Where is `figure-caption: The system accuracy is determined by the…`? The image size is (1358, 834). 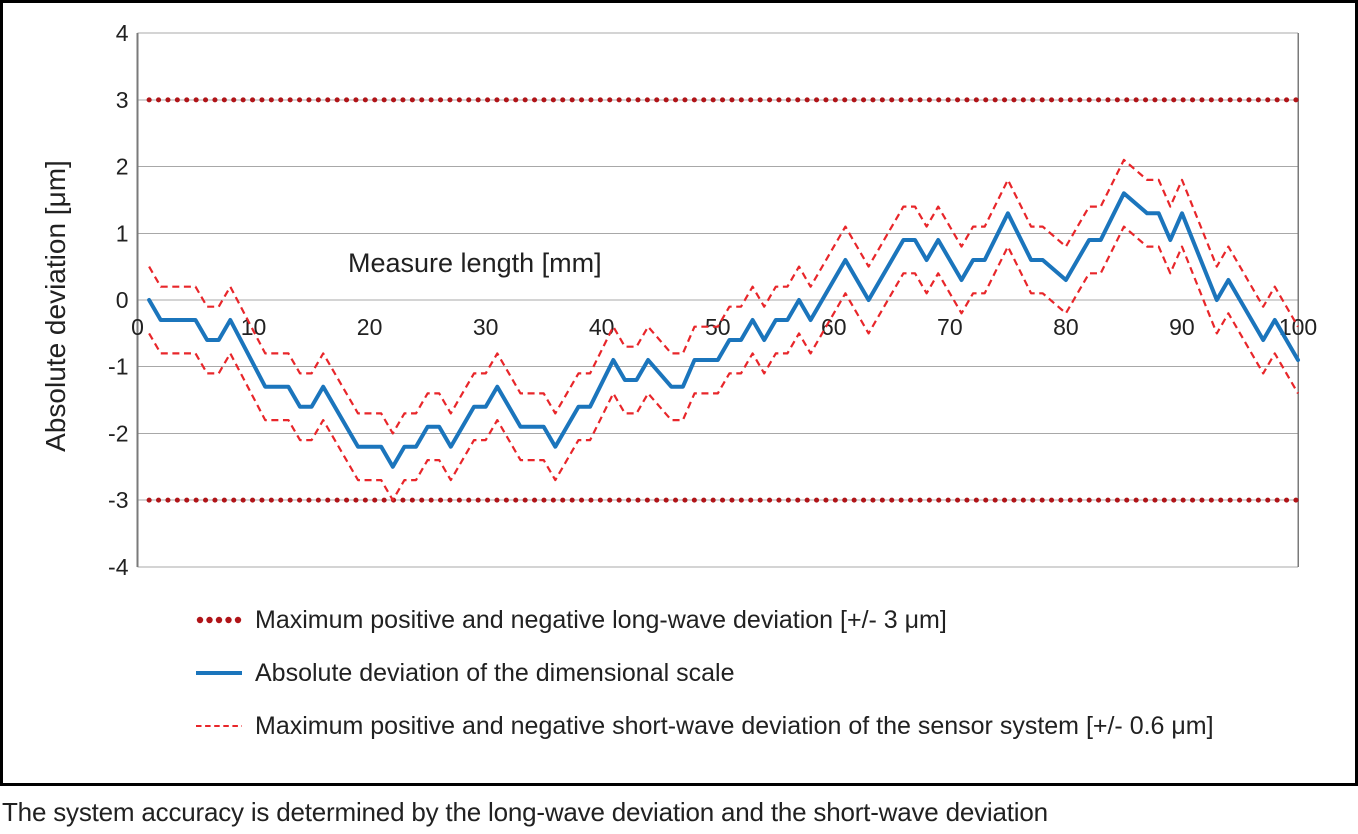
figure-caption: The system accuracy is determined by the… is located at coordinates (525, 812).